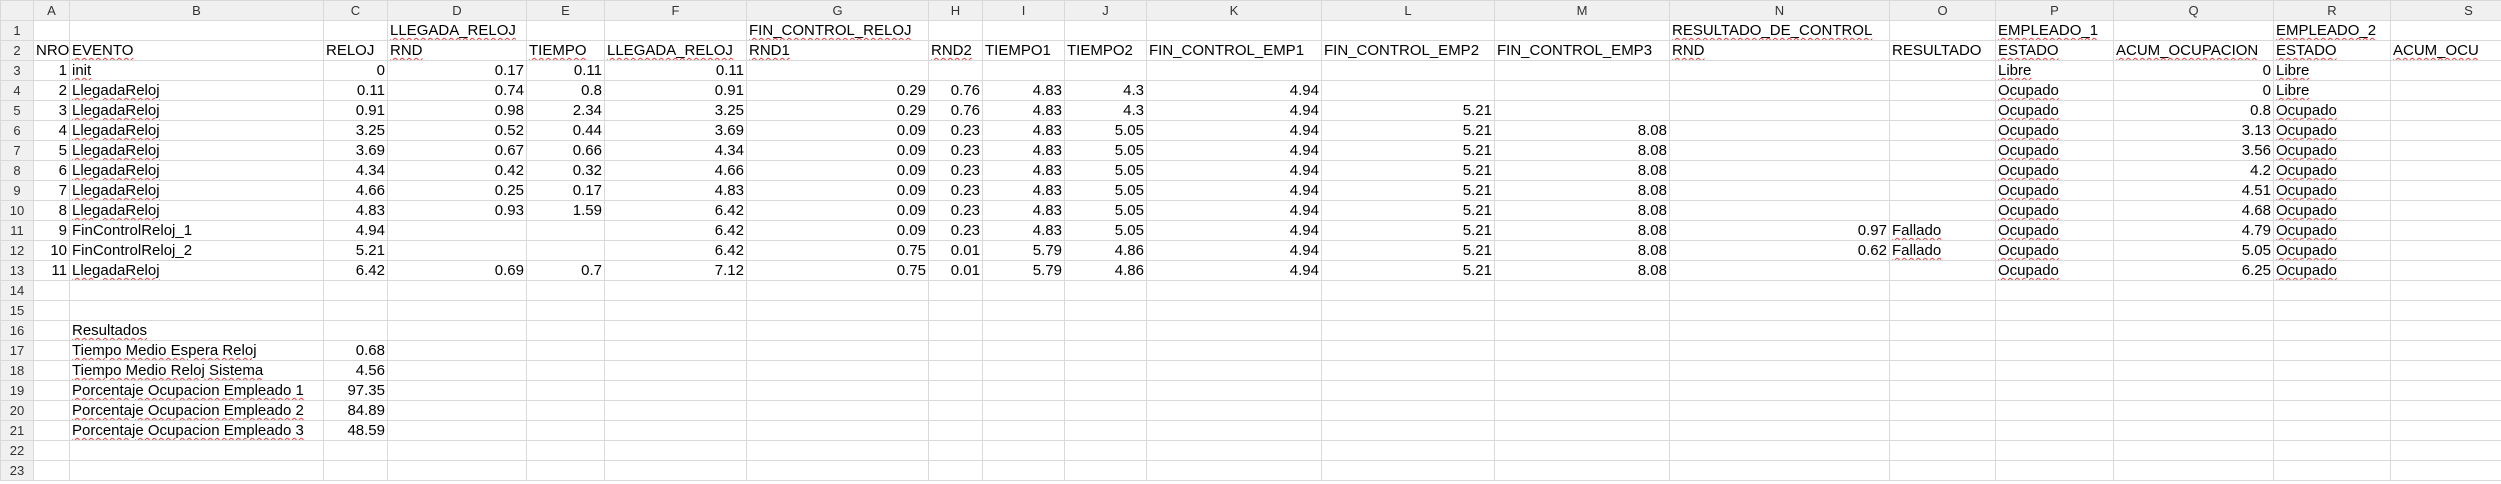  Describe the element at coordinates (457, 50) in the screenshot. I see `cell-d2: RND` at that location.